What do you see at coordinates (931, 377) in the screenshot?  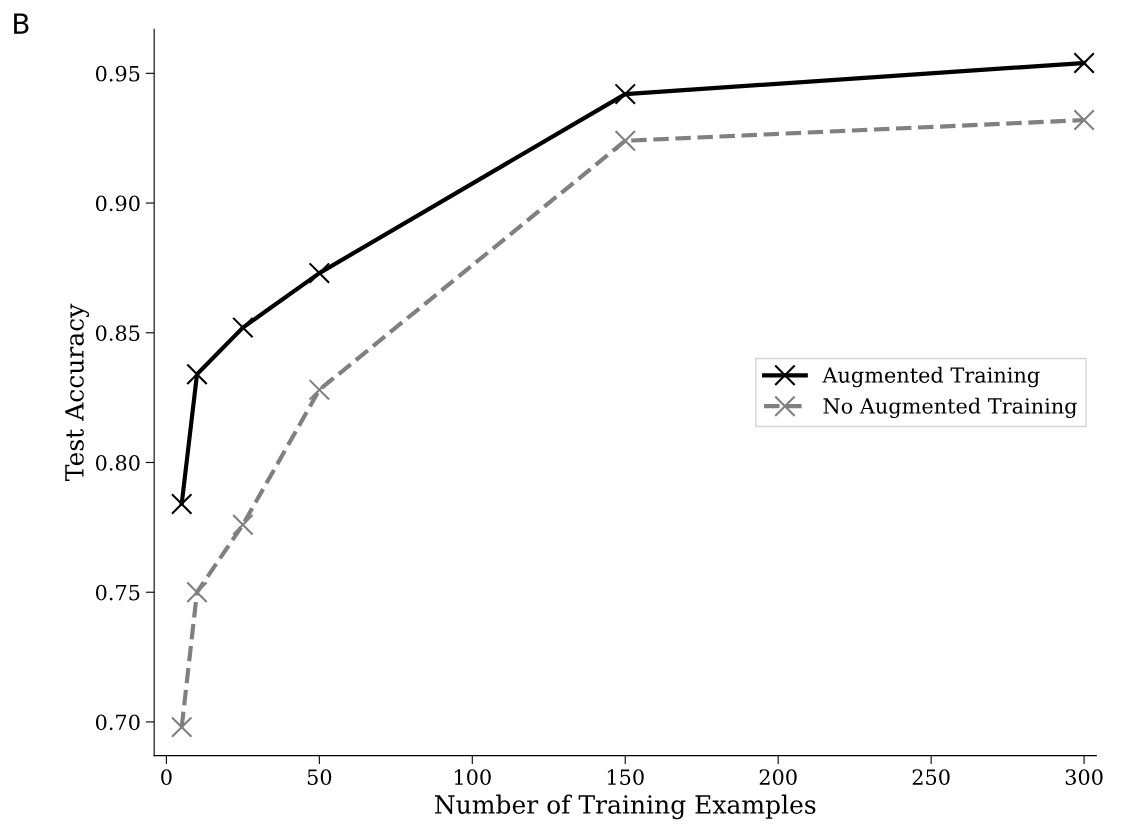 I see `legend-label: Augmented Training` at bounding box center [931, 377].